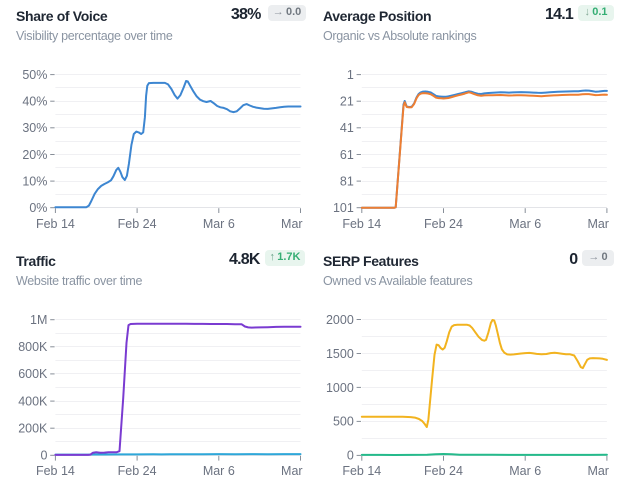 This screenshot has height=484, width=637. I want to click on svg-text: 0%, so click(38, 208).